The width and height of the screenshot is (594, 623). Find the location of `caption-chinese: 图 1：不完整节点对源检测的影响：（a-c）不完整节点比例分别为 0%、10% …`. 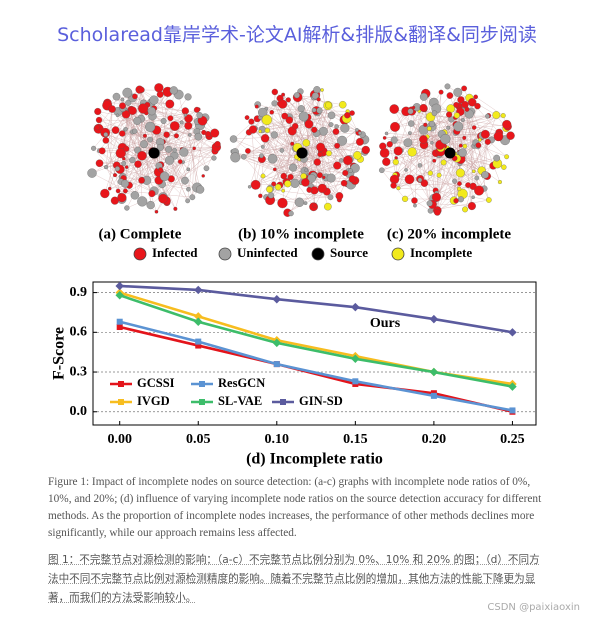

caption-chinese: 图 1：不完整节点对源检测的影响：（a-c）不完整节点比例分别为 0%、10% … is located at coordinates (294, 579).